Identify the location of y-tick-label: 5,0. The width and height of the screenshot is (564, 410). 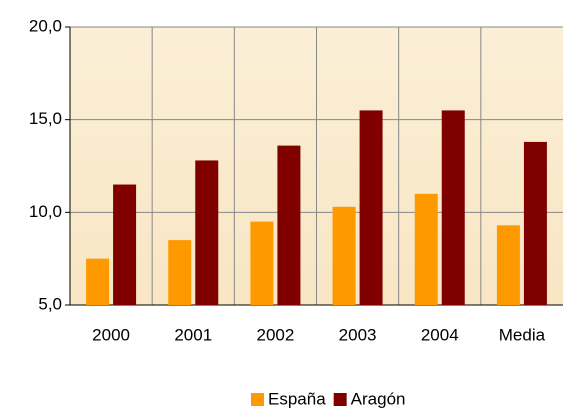
(50, 303).